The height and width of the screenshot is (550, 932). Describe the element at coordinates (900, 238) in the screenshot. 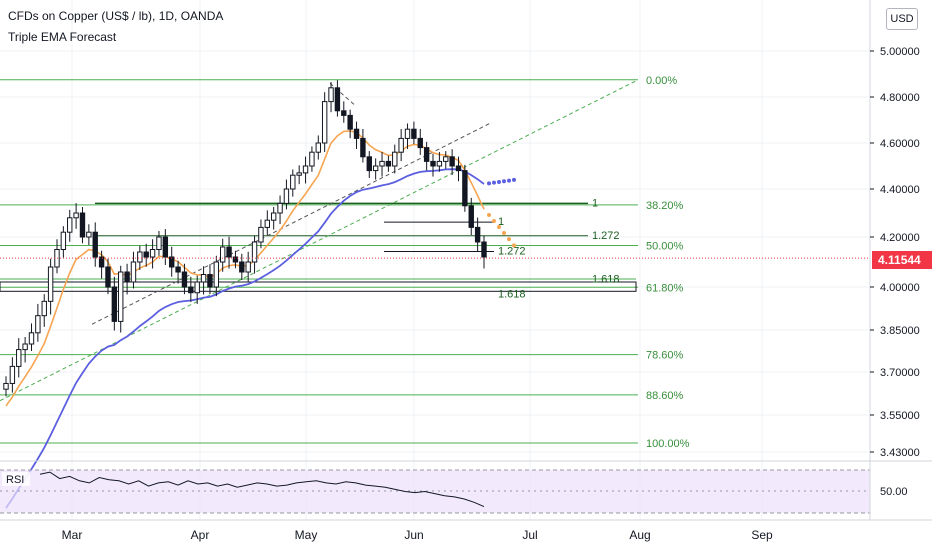

I see `price-tick-4: 4.20000` at that location.